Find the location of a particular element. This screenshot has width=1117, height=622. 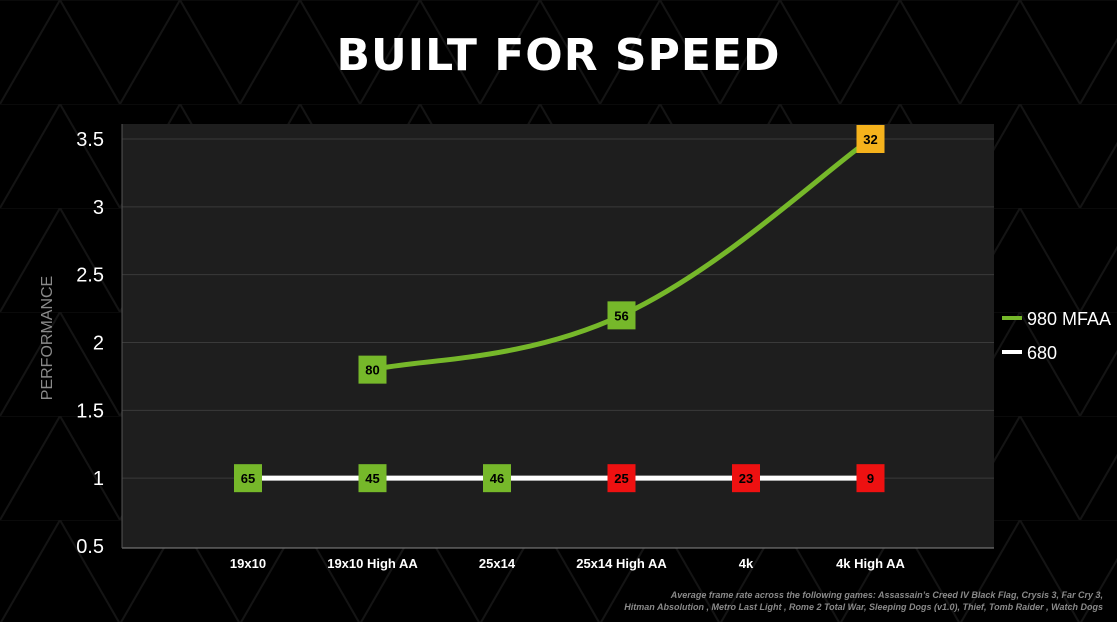

x-tick-label: 25x14 High AA is located at coordinates (621, 563).